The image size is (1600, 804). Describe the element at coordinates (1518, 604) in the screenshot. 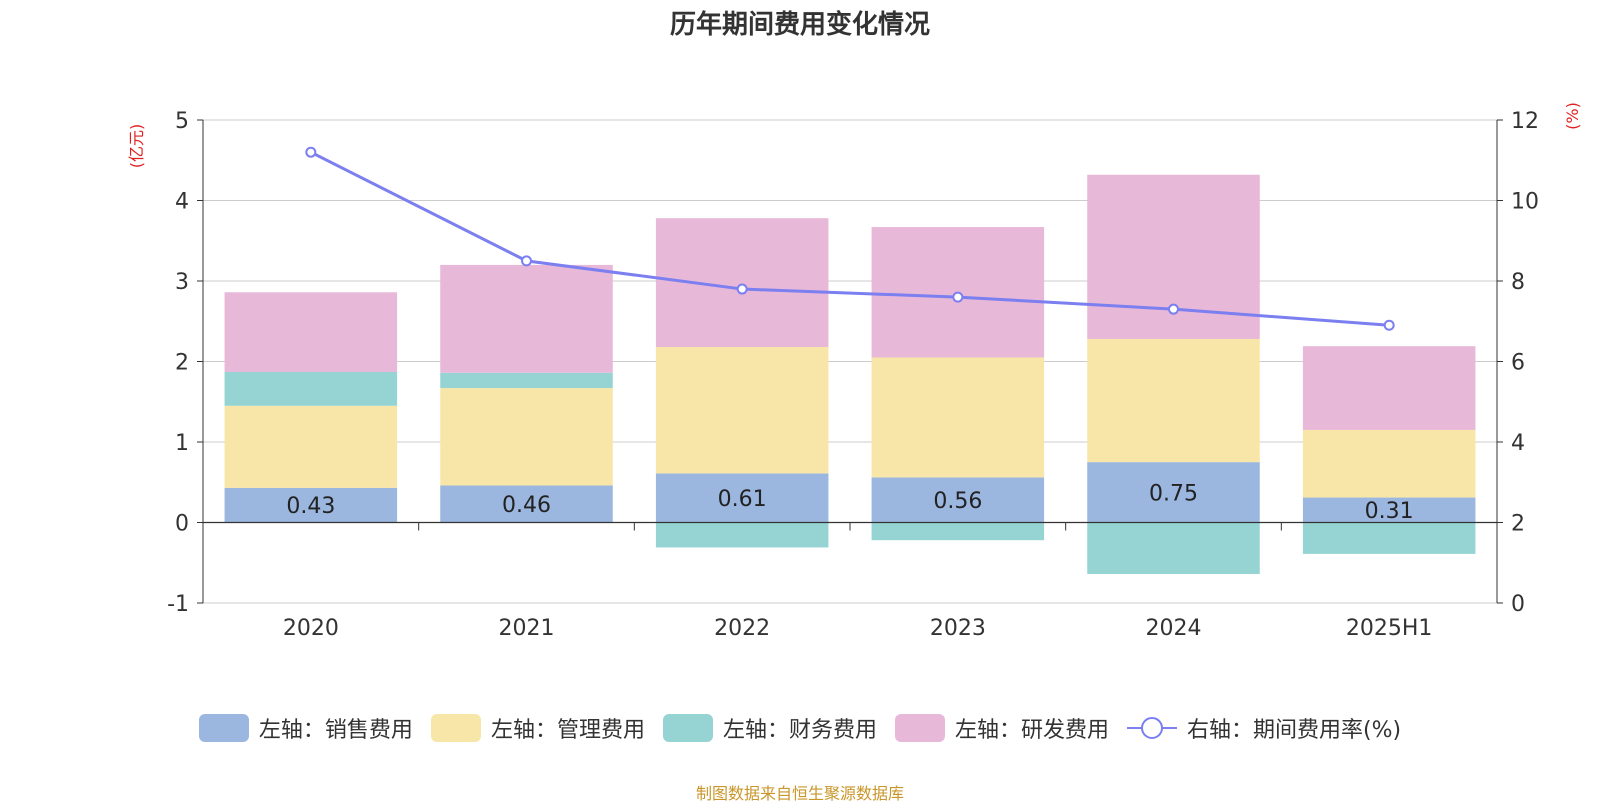

I see `y-right-tick-label: 0` at that location.